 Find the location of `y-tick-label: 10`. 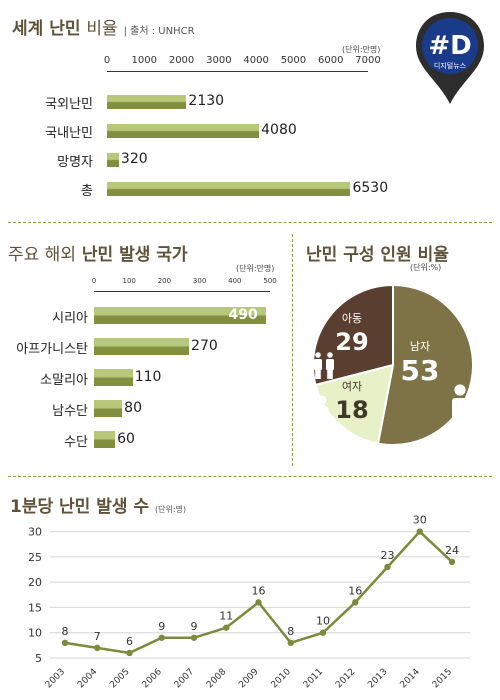

y-tick-label: 10 is located at coordinates (35, 633).